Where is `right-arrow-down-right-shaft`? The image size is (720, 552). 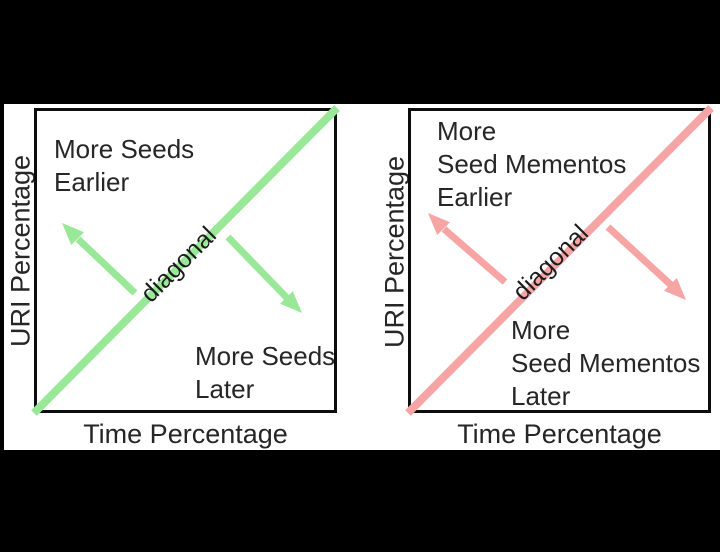 right-arrow-down-right-shaft is located at coordinates (639, 256).